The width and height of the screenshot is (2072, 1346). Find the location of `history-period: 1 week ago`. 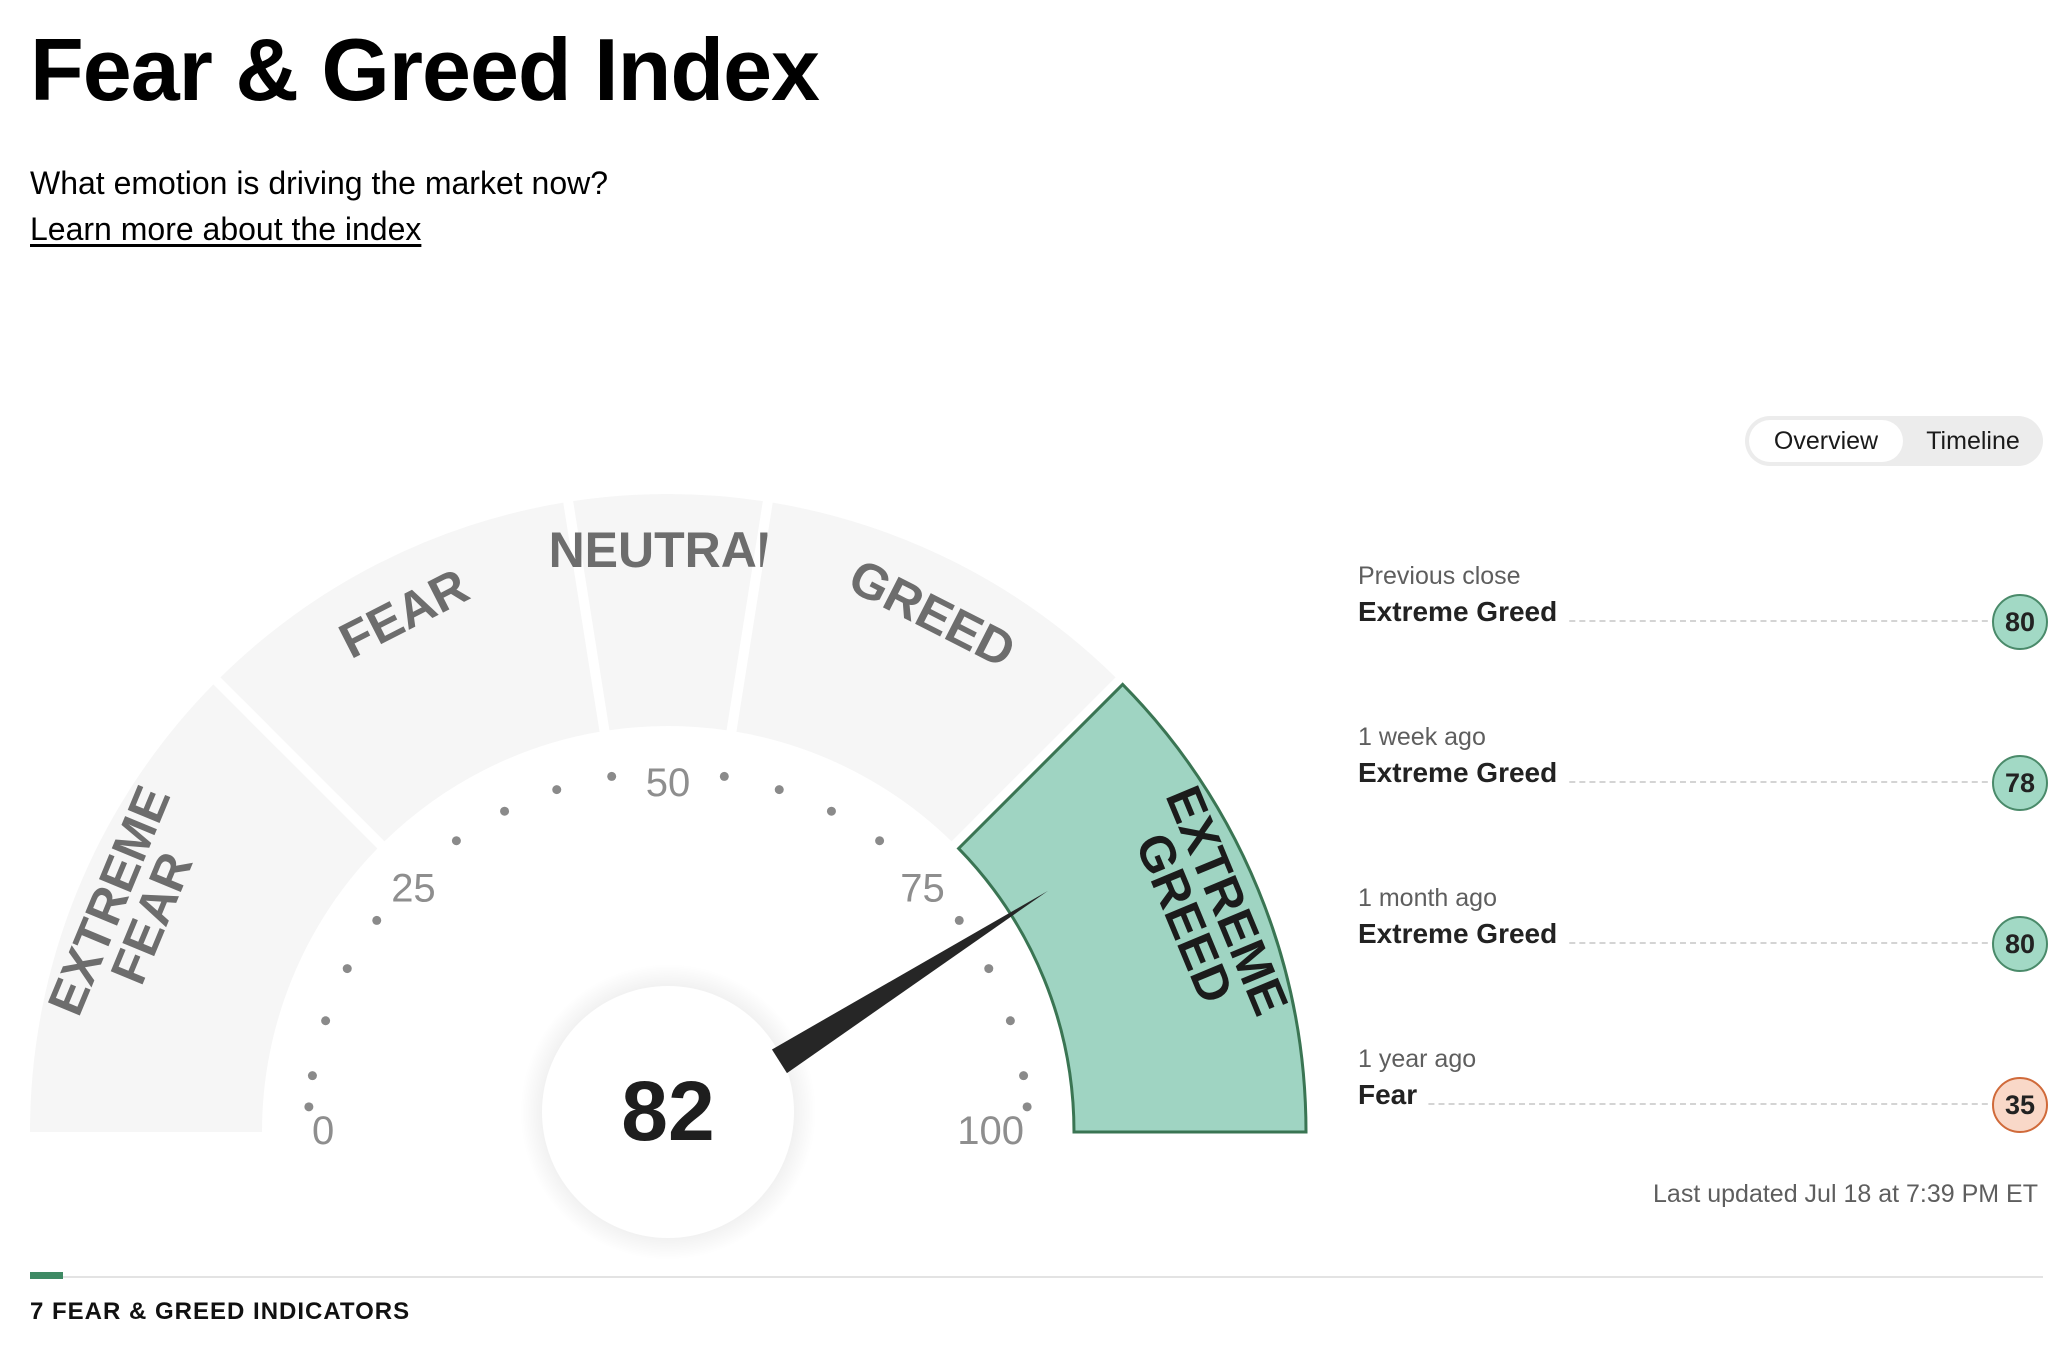

history-period: 1 week ago is located at coordinates (1422, 737).